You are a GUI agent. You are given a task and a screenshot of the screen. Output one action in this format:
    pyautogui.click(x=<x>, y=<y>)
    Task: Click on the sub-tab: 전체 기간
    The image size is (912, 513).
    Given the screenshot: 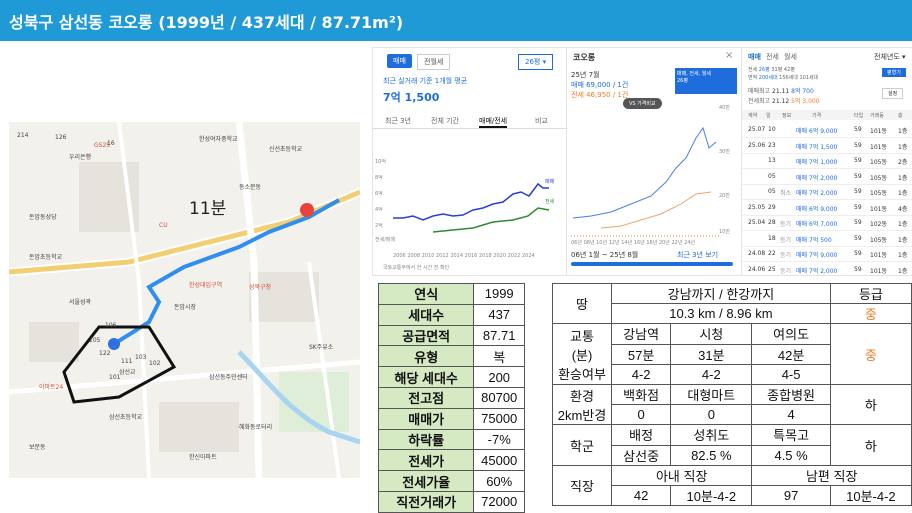 What is the action you would take?
    pyautogui.click(x=445, y=121)
    